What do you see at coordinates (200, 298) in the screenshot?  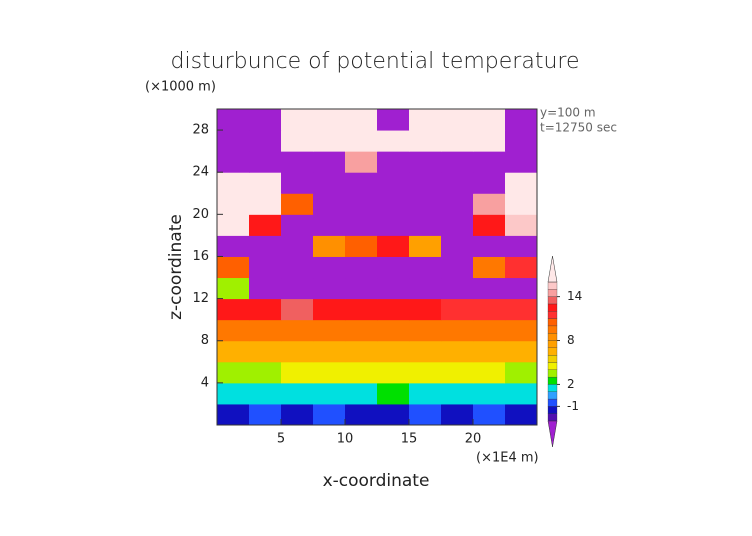 I see `y-tick-label: 12` at bounding box center [200, 298].